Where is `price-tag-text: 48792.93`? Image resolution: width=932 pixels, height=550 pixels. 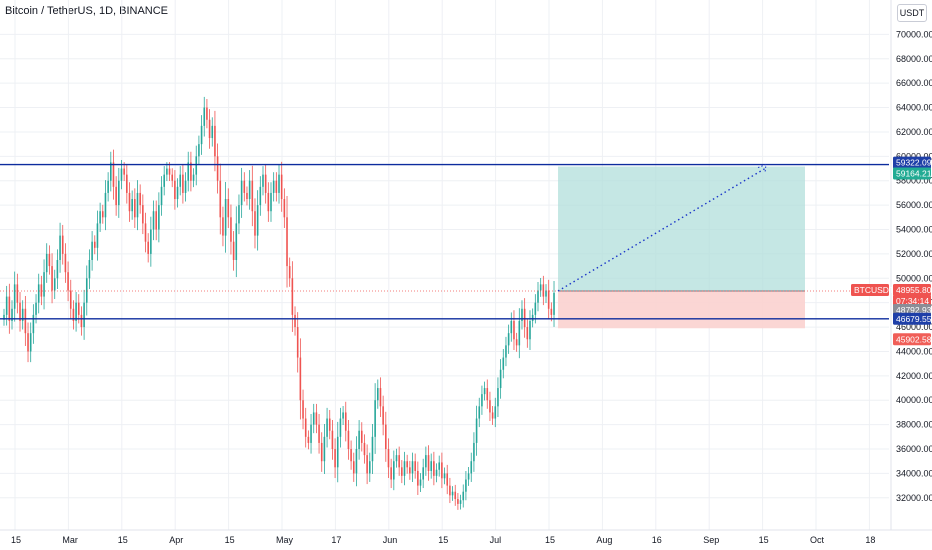
price-tag-text: 48792.93 is located at coordinates (914, 310).